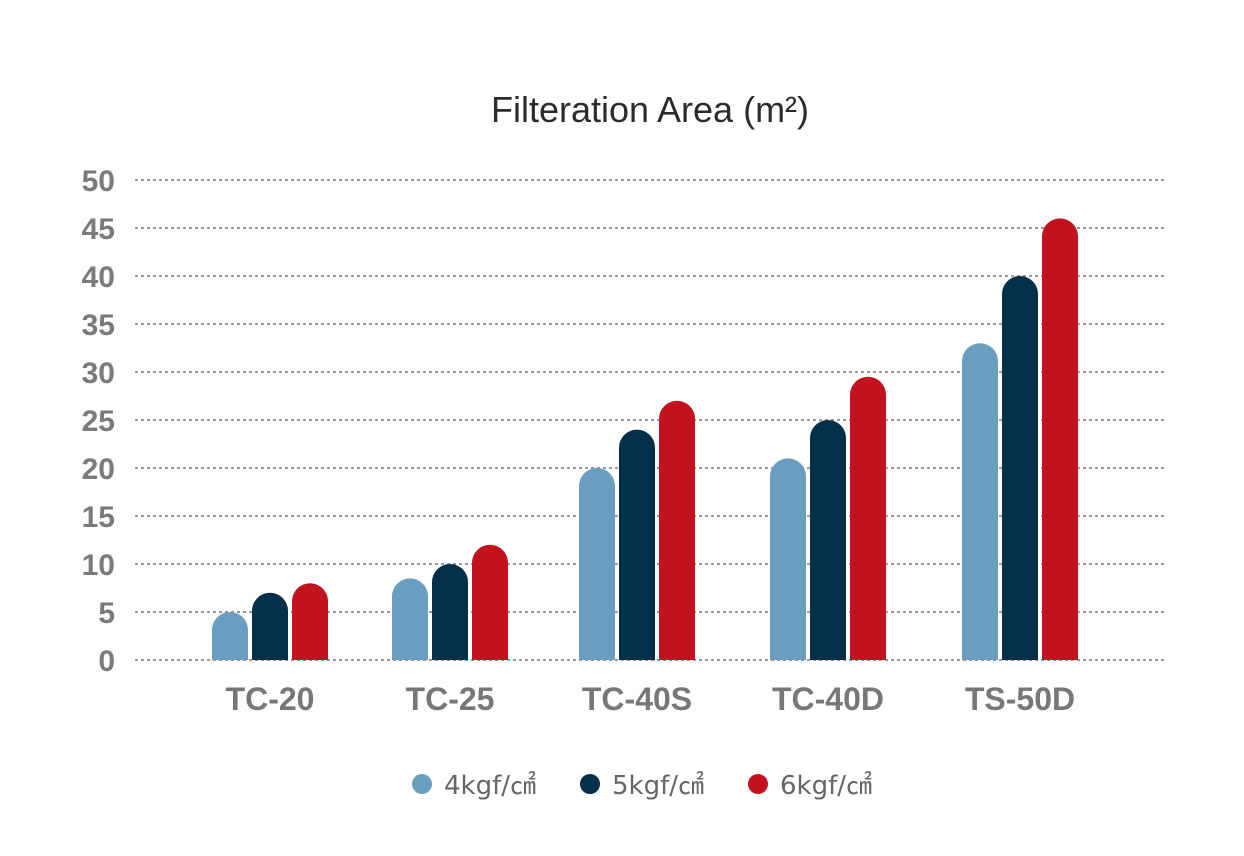 This screenshot has height=856, width=1244. I want to click on legend-item: 5kgf/㎠, so click(642, 786).